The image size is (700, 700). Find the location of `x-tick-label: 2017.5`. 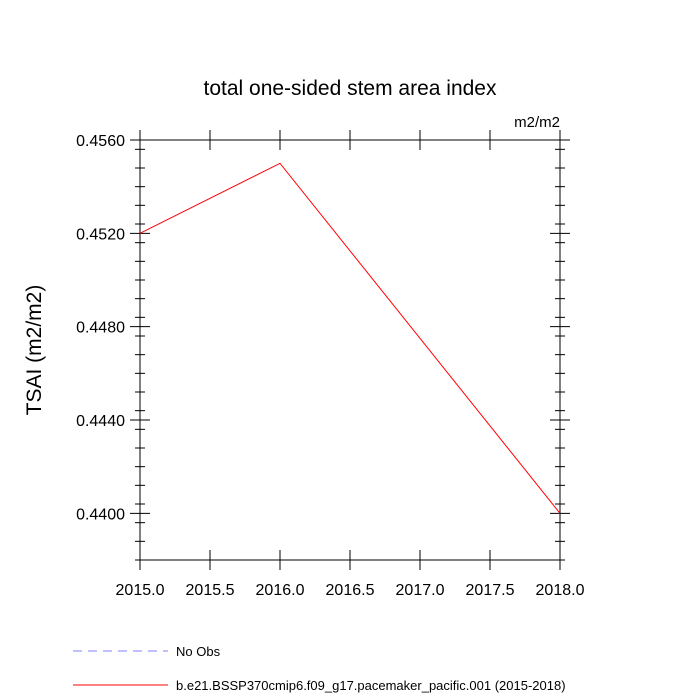

x-tick-label: 2017.5 is located at coordinates (490, 590).